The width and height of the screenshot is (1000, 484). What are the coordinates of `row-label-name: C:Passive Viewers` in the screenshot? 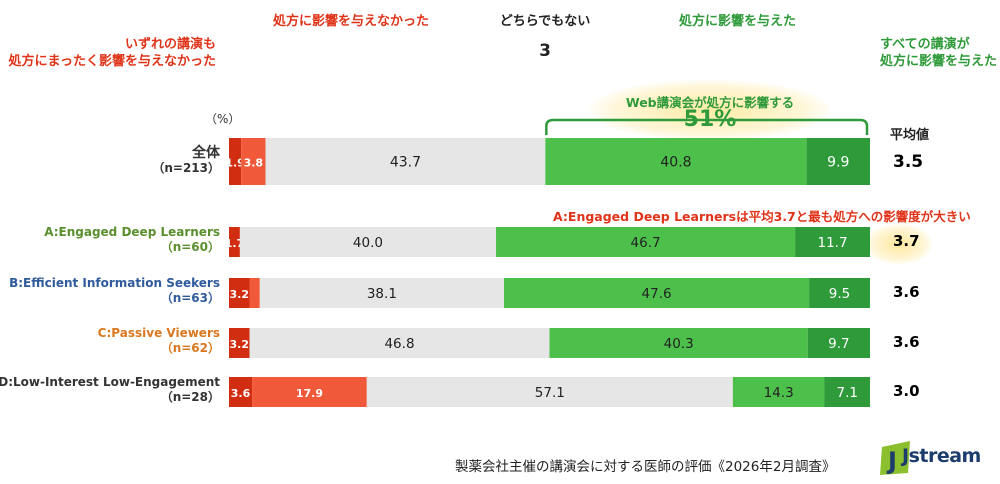 It's located at (158, 333).